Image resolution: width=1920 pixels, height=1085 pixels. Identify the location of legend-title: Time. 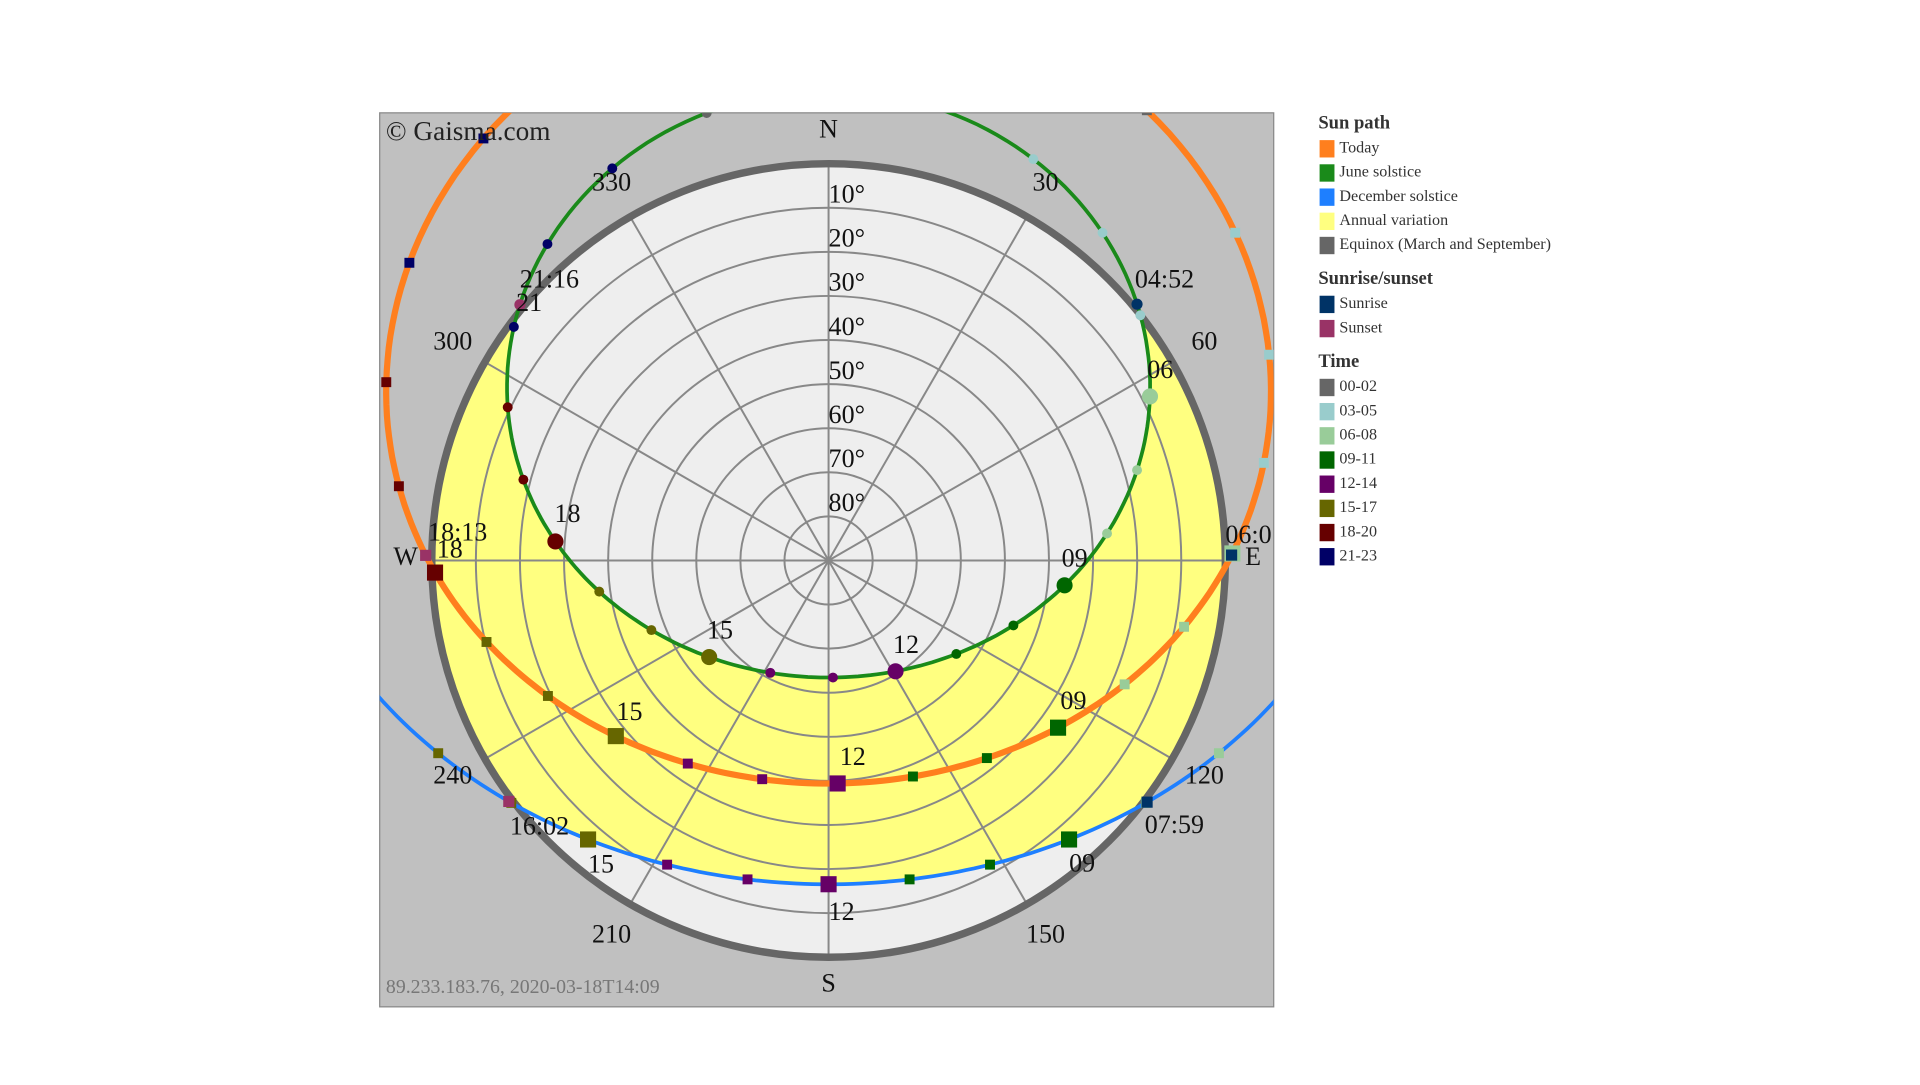
(1338, 361).